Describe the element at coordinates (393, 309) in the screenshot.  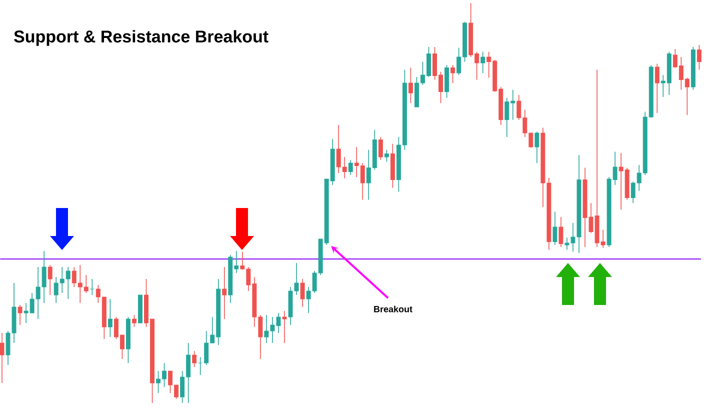
I see `annotation: Breakout` at that location.